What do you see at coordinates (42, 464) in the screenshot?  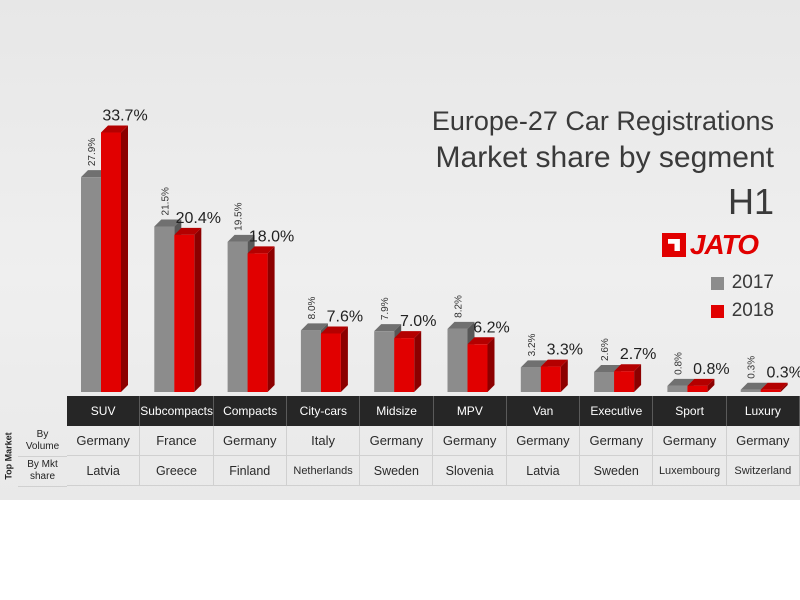 I see `row-label-by-mkt-share-line1: By Mkt` at bounding box center [42, 464].